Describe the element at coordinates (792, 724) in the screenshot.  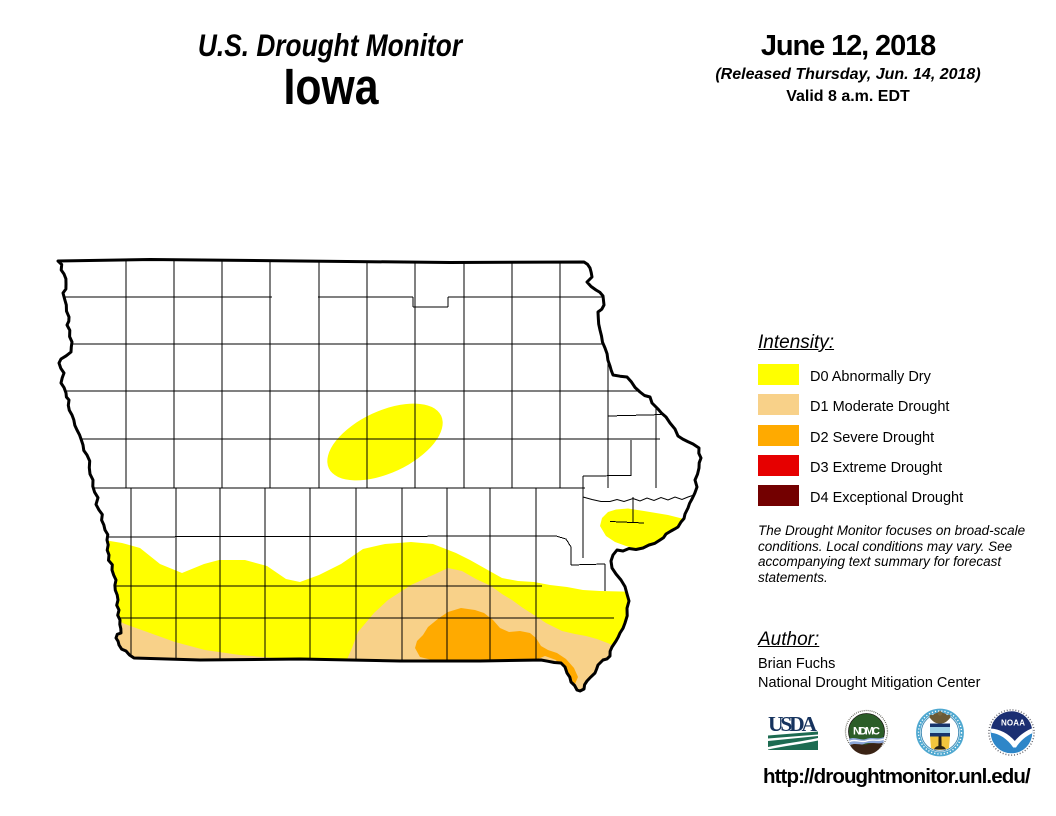
I see `svg-text: USDA` at that location.